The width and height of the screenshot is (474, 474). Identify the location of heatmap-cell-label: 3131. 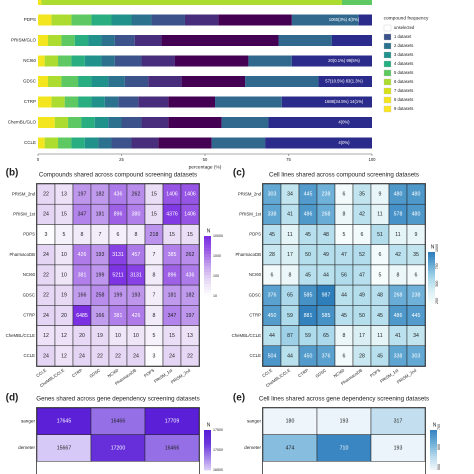
(136, 275).